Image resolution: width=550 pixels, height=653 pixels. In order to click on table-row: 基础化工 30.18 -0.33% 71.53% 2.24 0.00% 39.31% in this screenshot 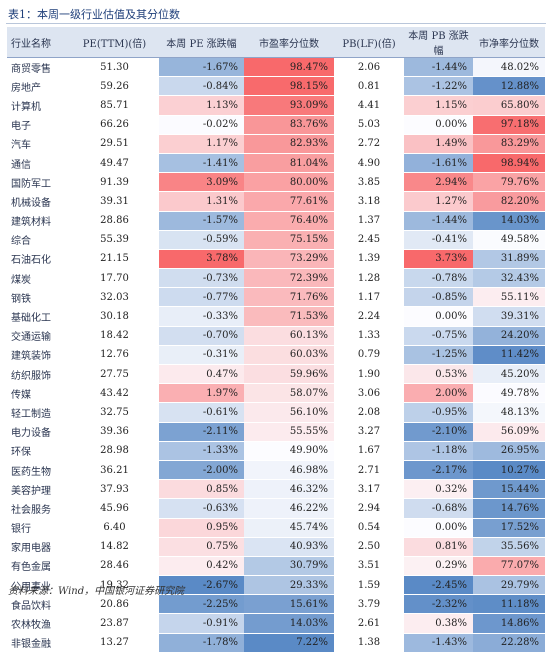, I will do `click(276, 316)`.